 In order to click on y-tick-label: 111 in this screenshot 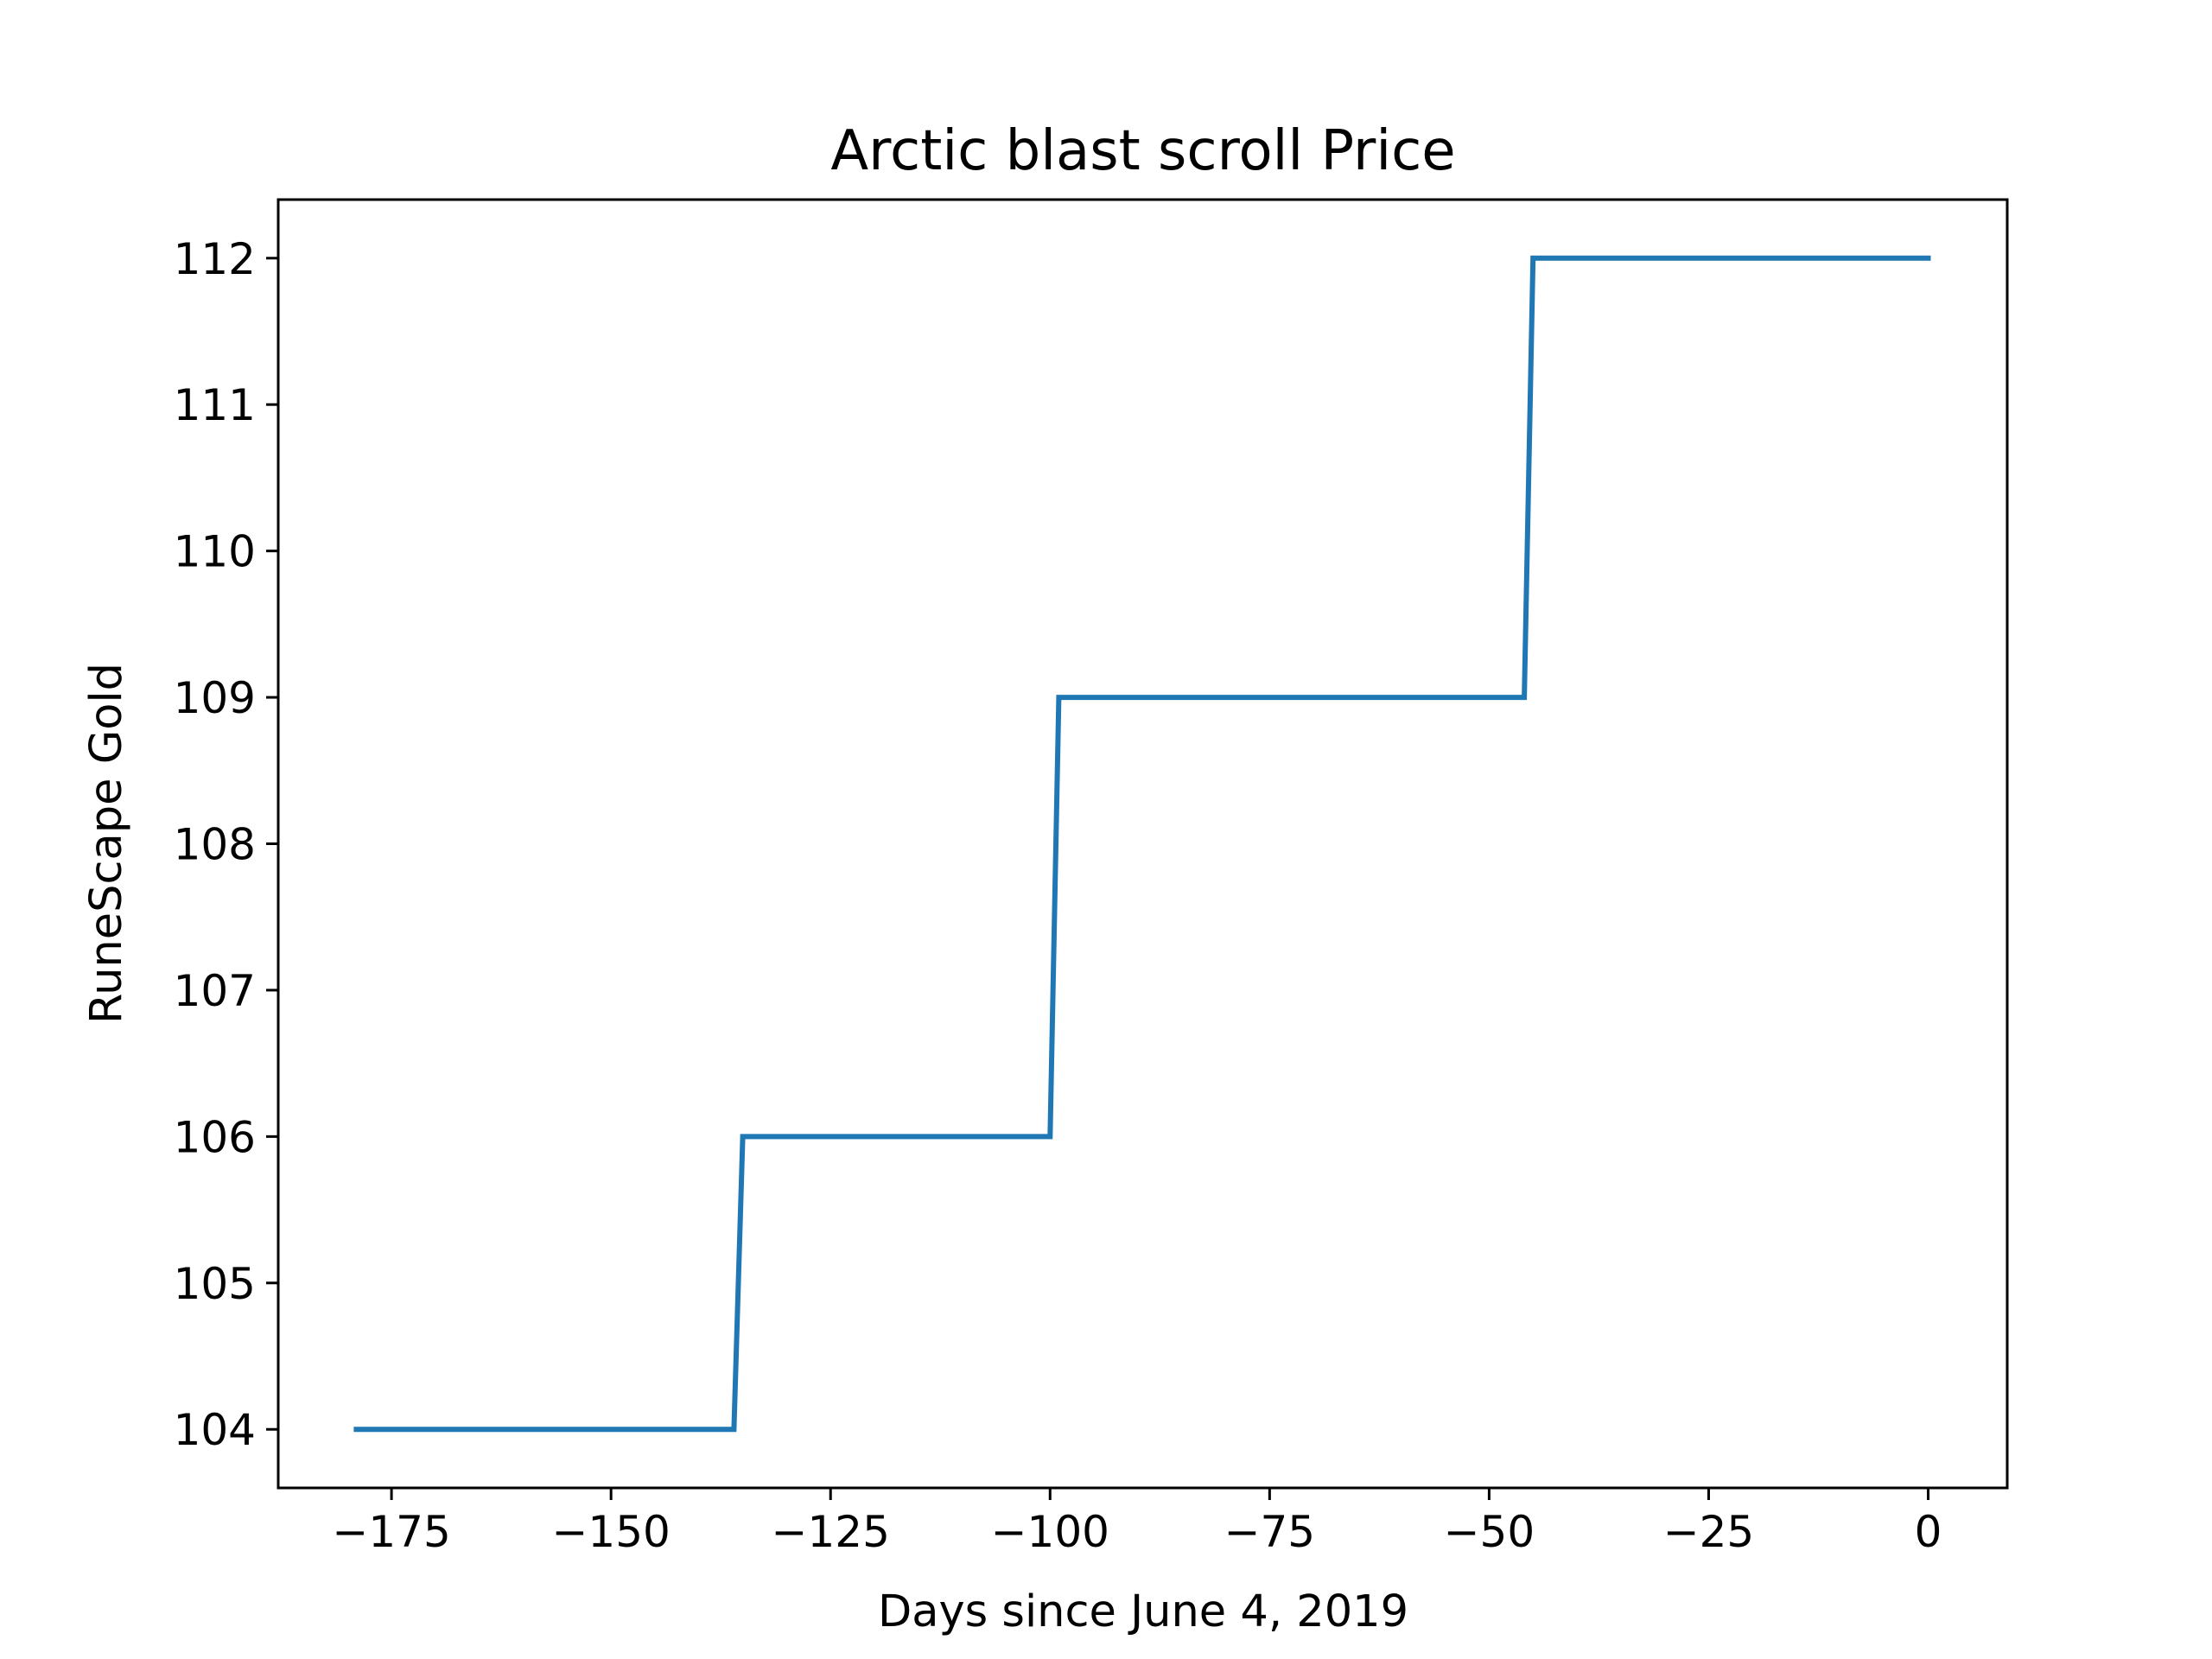, I will do `click(215, 405)`.